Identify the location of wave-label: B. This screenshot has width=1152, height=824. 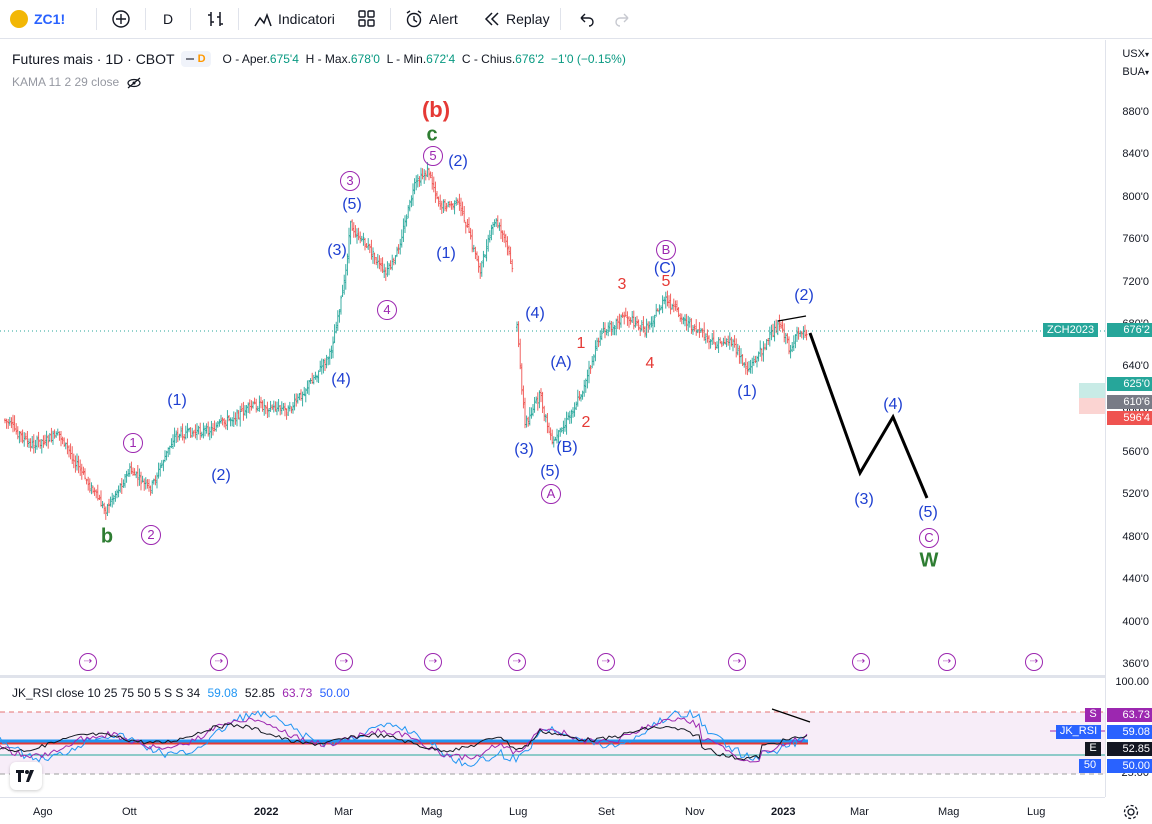
(666, 250).